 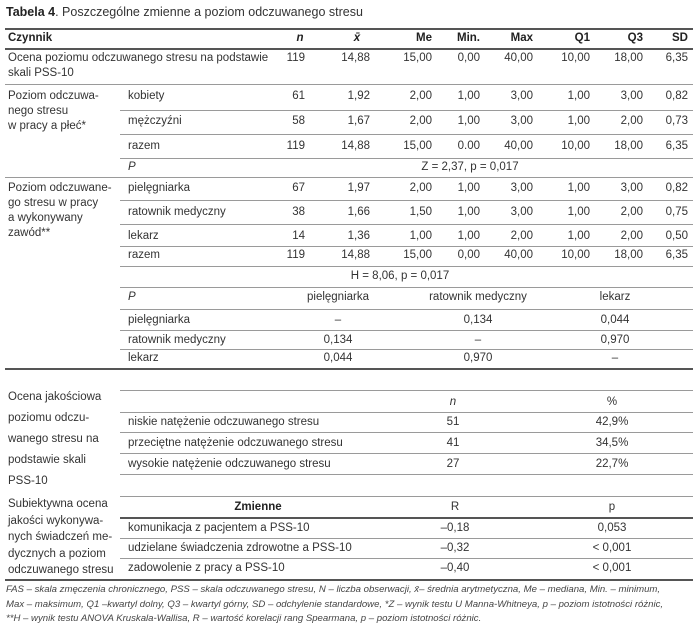 I want to click on row-label: niskie natężenie odczuwanego stresu, so click(x=224, y=422).